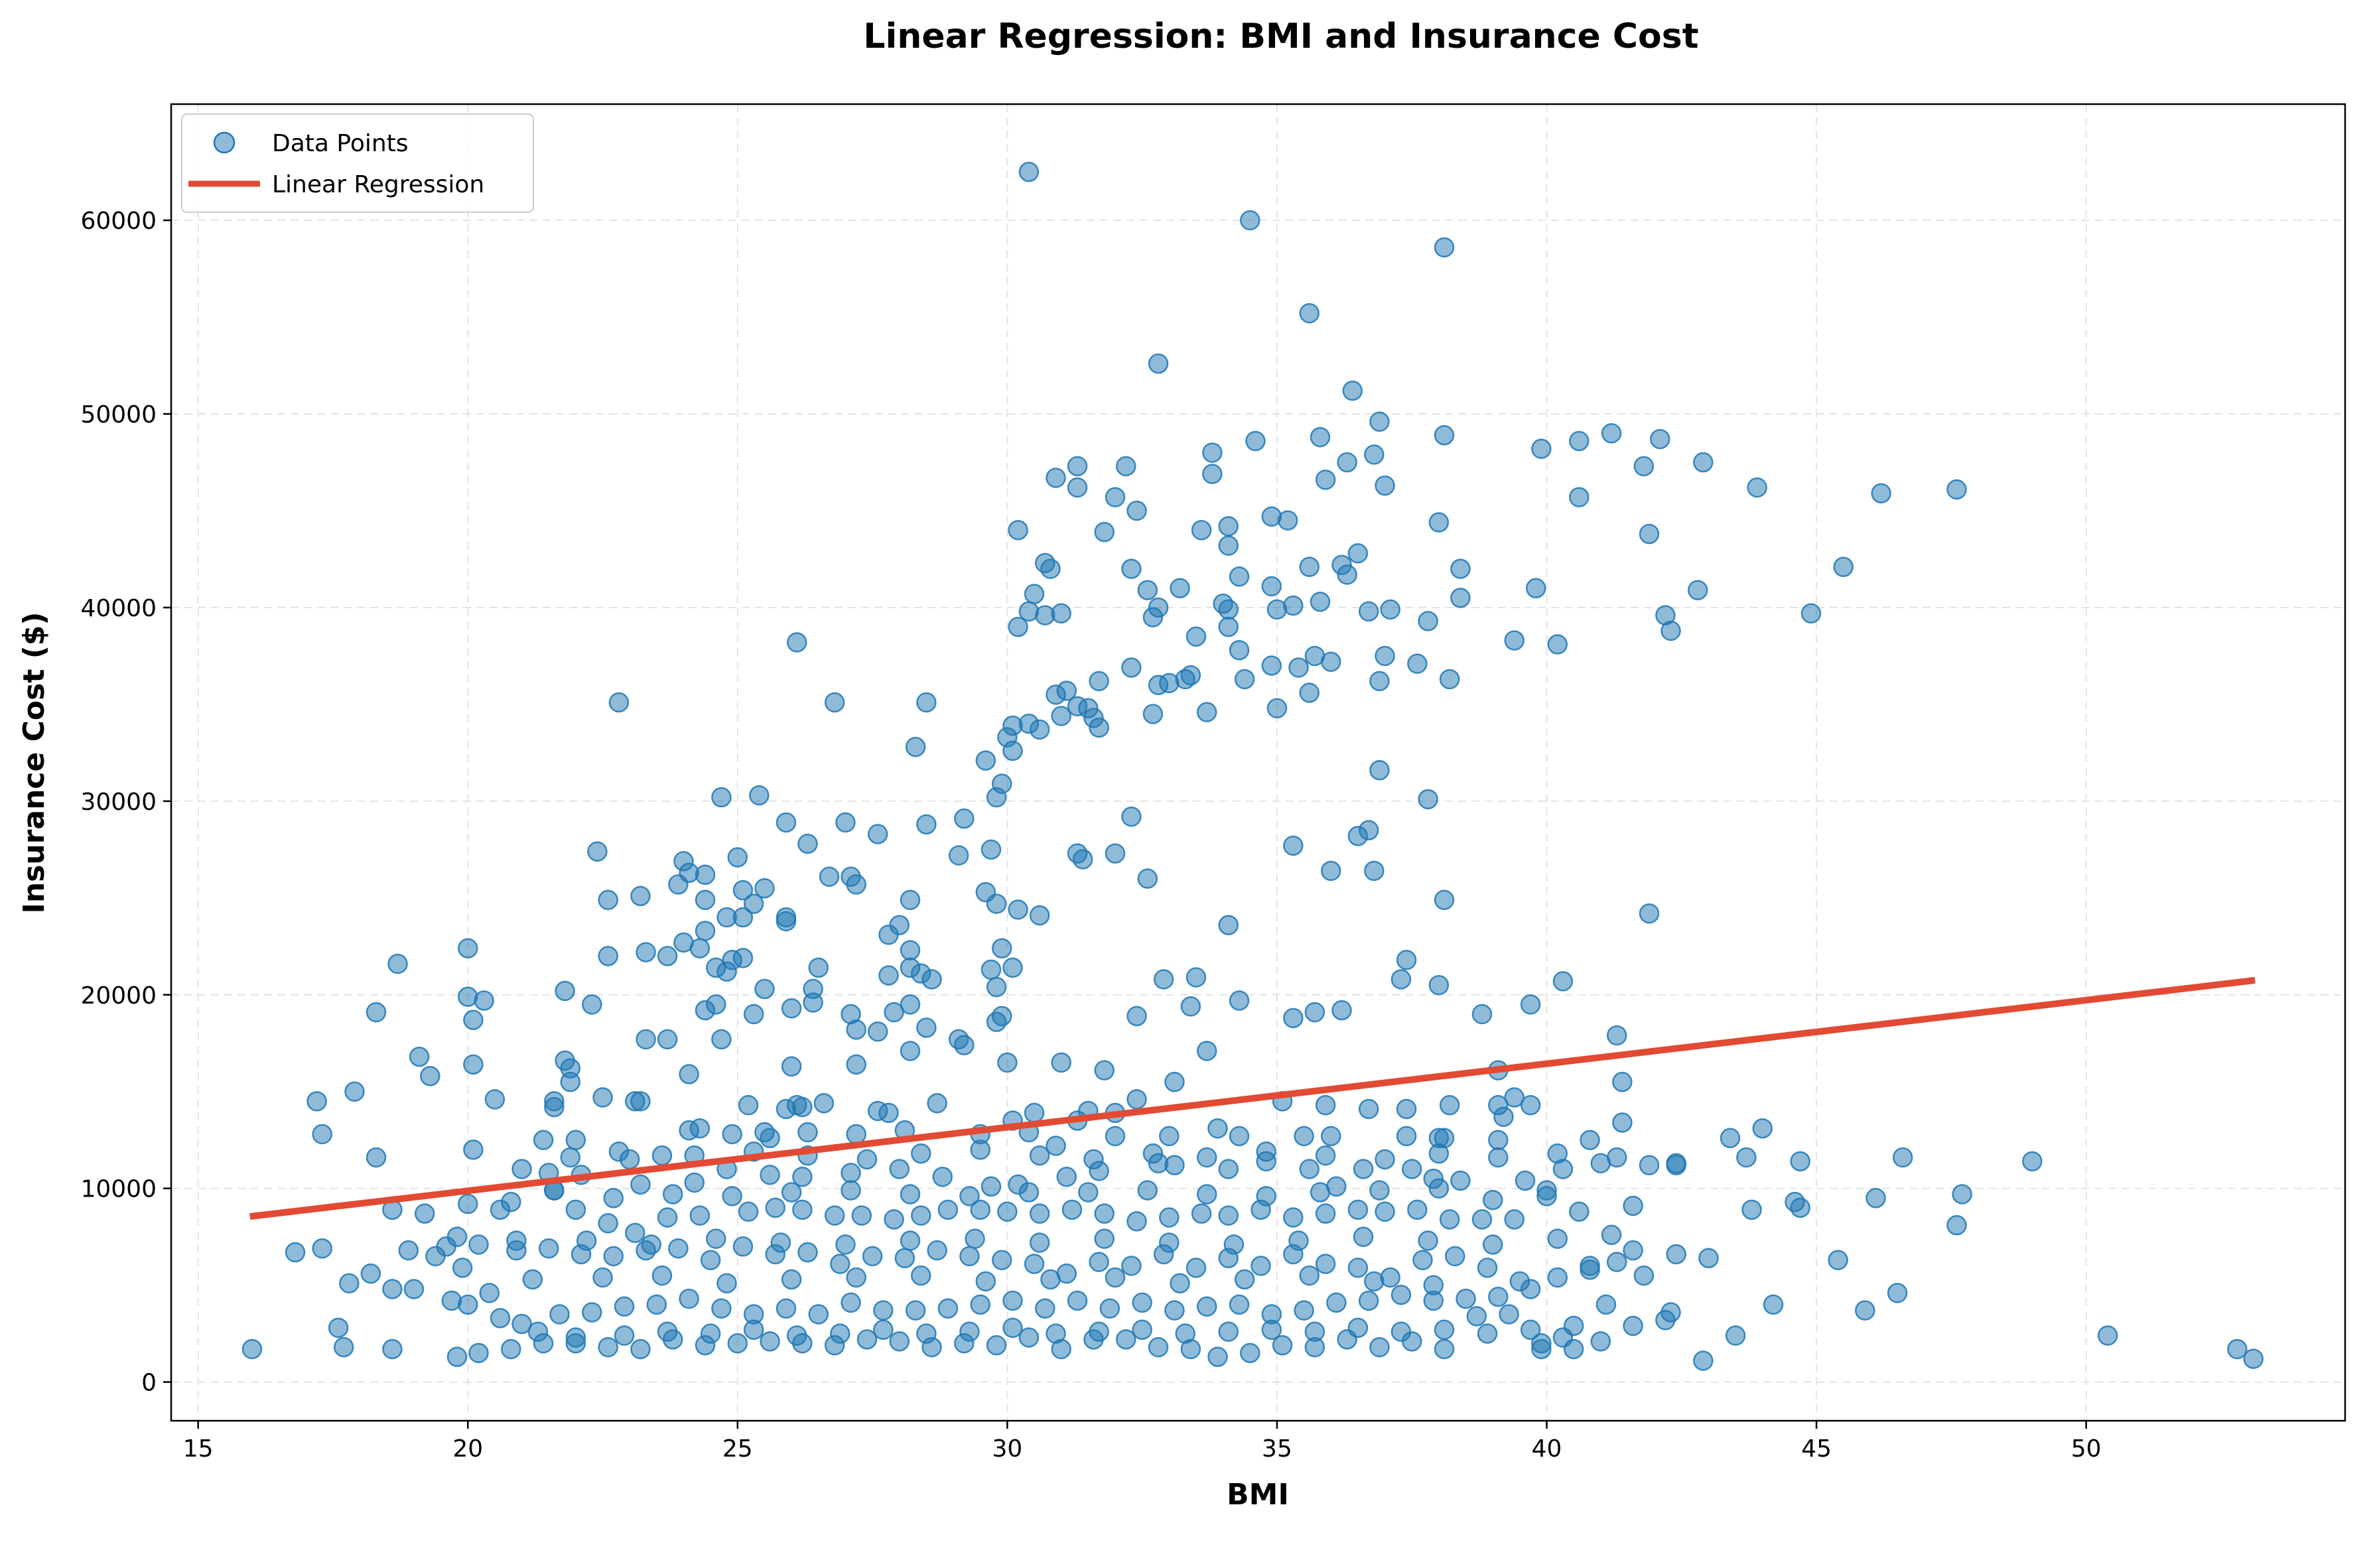 Image resolution: width=2365 pixels, height=1568 pixels. Describe the element at coordinates (357, 163) in the screenshot. I see `legend: Data Points Linear Regression` at that location.